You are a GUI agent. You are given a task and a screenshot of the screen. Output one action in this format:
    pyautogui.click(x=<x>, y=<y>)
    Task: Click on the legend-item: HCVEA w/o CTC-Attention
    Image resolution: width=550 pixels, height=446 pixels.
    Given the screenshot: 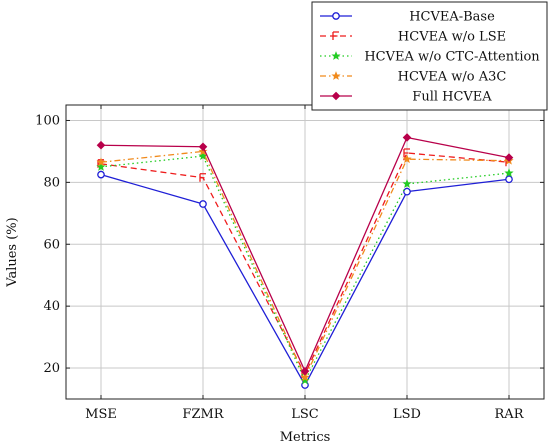 What is the action you would take?
    pyautogui.click(x=430, y=57)
    